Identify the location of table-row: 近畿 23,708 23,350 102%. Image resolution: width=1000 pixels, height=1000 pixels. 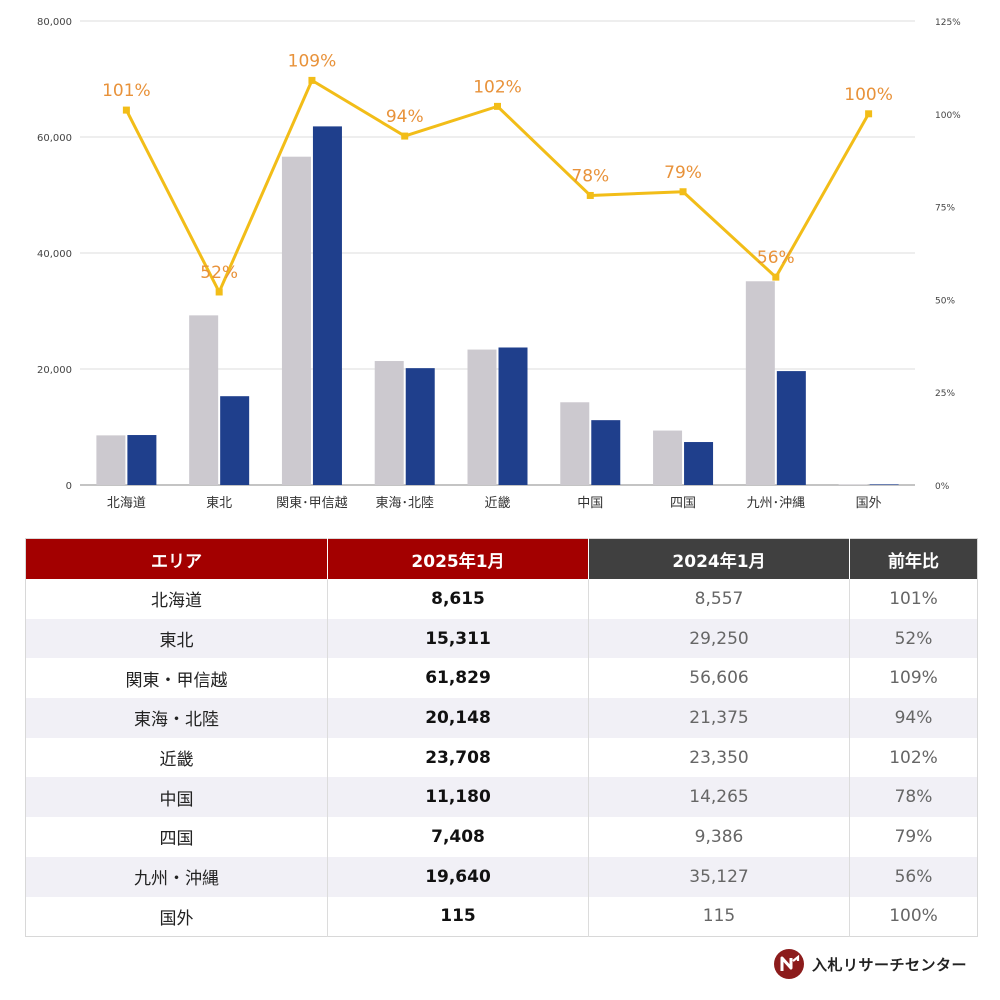
(501, 757).